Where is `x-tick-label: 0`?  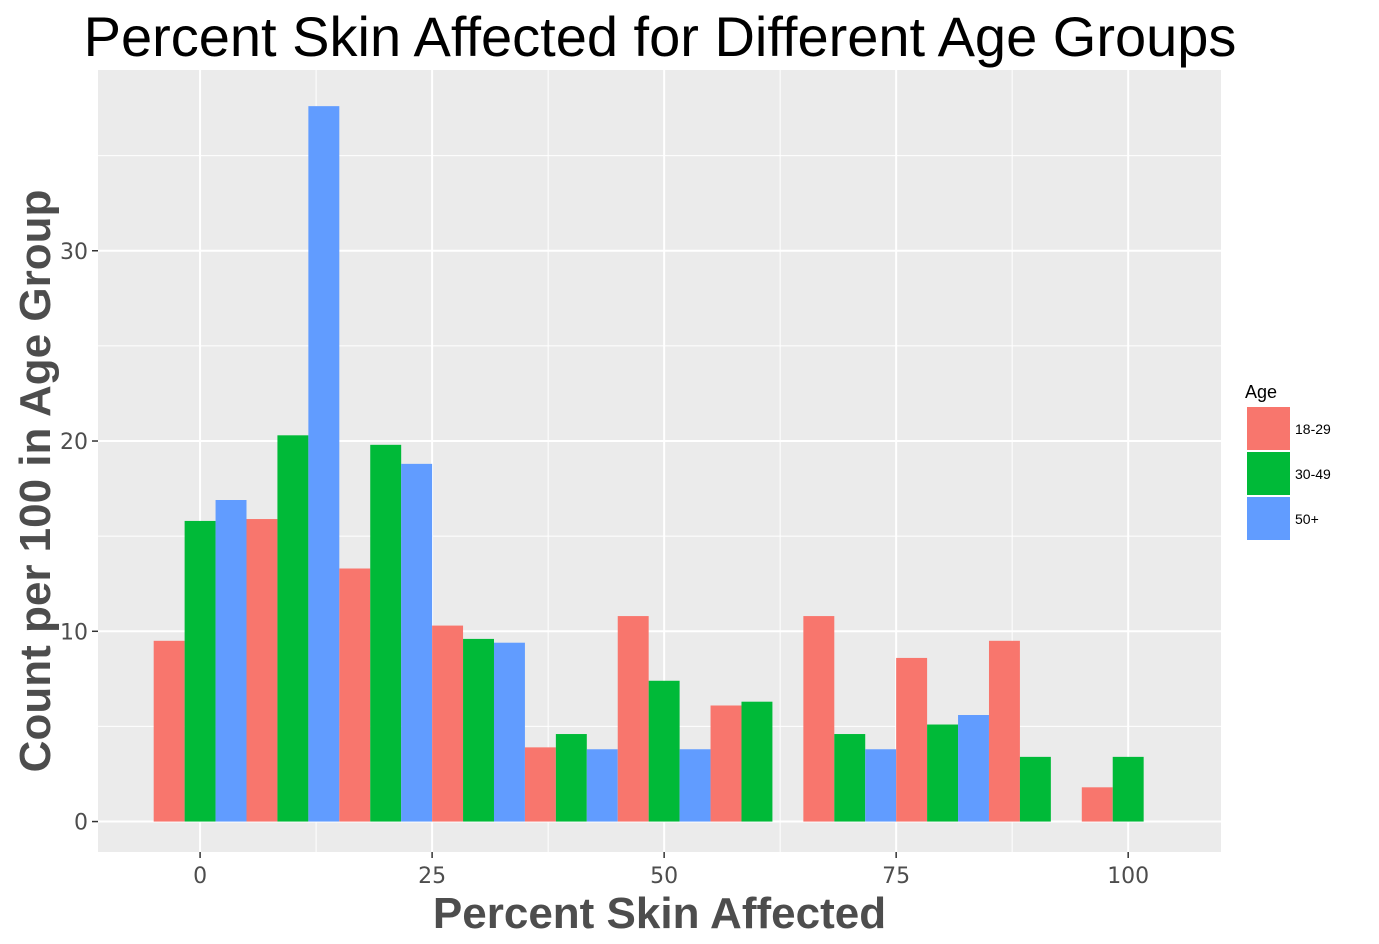 x-tick-label: 0 is located at coordinates (200, 876).